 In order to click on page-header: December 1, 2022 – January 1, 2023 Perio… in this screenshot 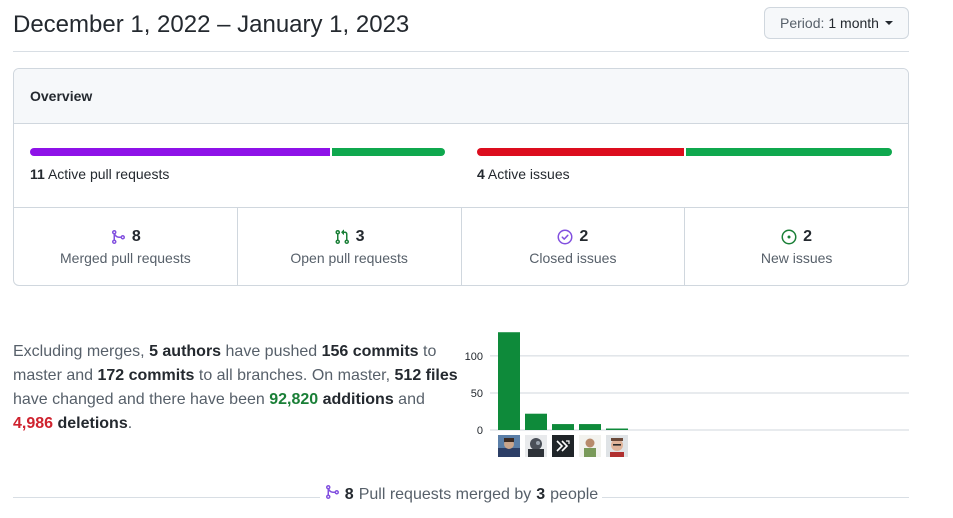, I will do `click(461, 26)`.